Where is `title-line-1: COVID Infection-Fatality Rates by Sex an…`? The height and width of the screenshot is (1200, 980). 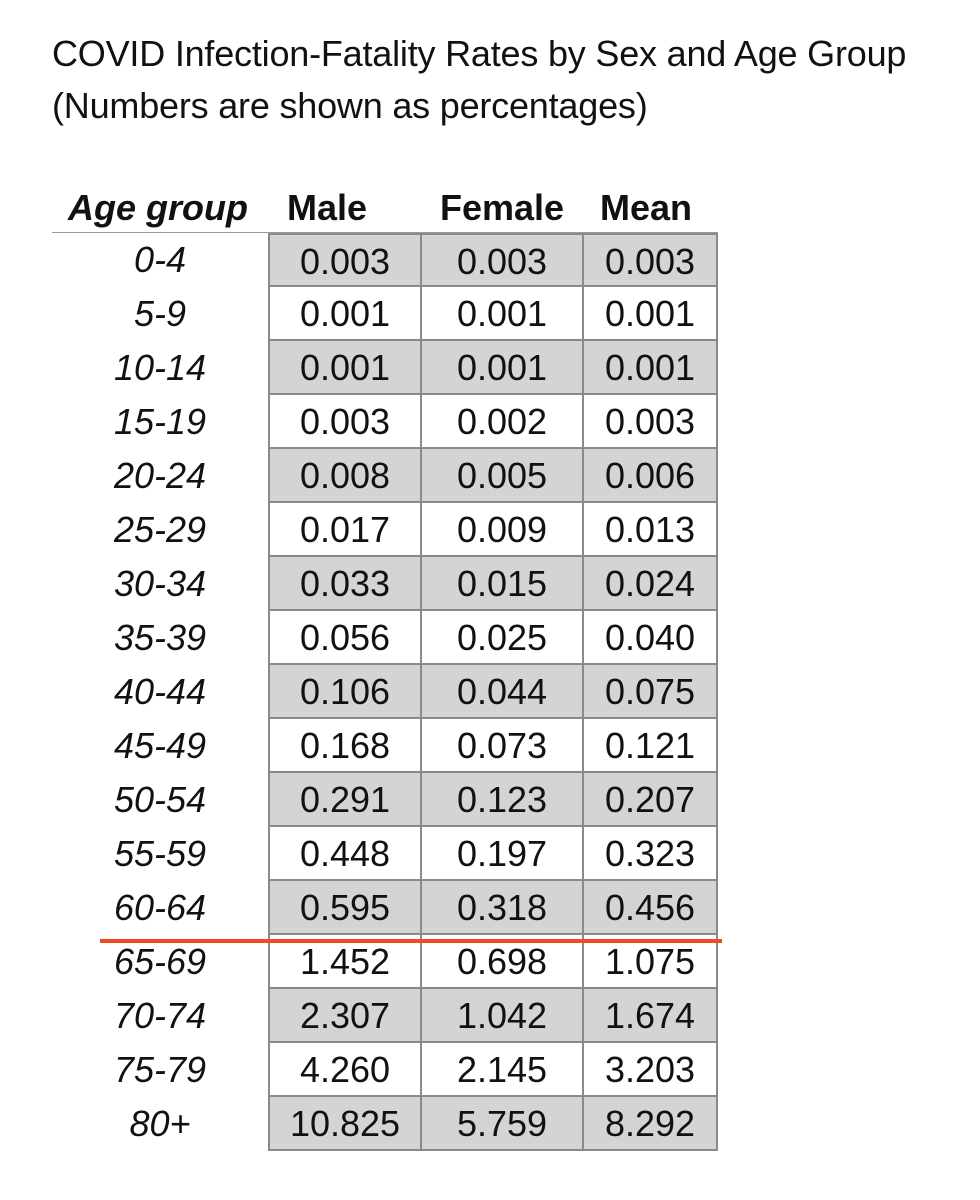 title-line-1: COVID Infection-Fatality Rates by Sex an… is located at coordinates (479, 53).